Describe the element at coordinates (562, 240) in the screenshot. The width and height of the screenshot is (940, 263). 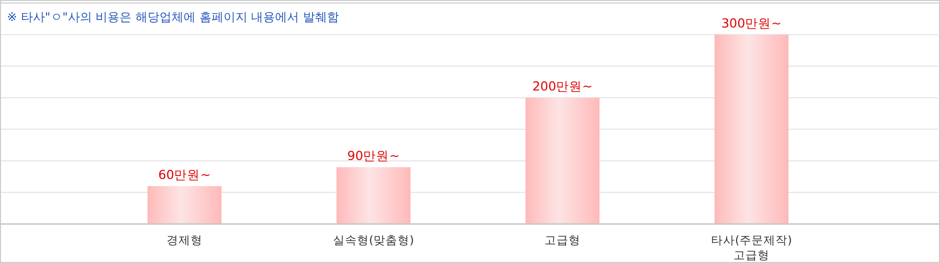
I see `x-tick-label: 고급형` at that location.